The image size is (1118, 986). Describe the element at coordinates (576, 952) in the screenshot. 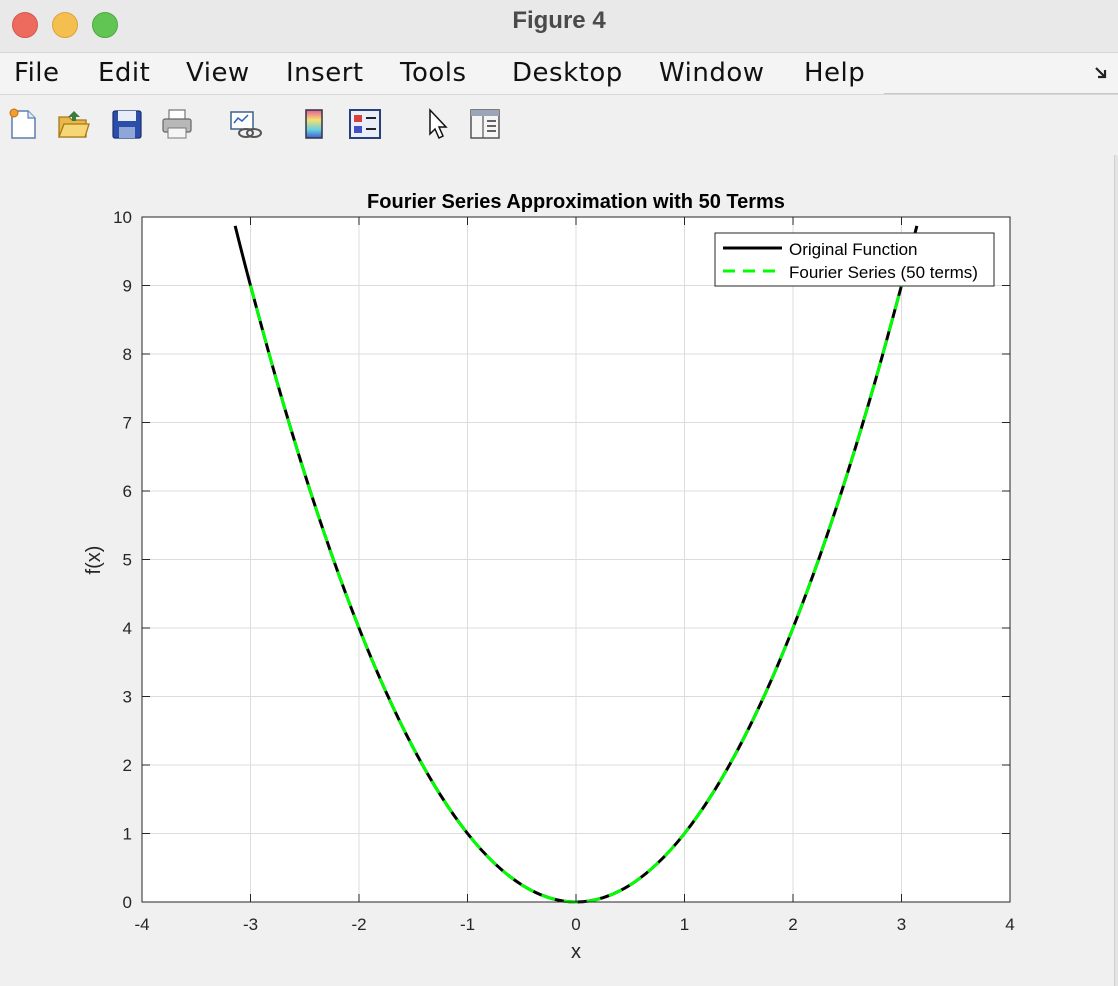

I see `x-axis-label: x` at that location.